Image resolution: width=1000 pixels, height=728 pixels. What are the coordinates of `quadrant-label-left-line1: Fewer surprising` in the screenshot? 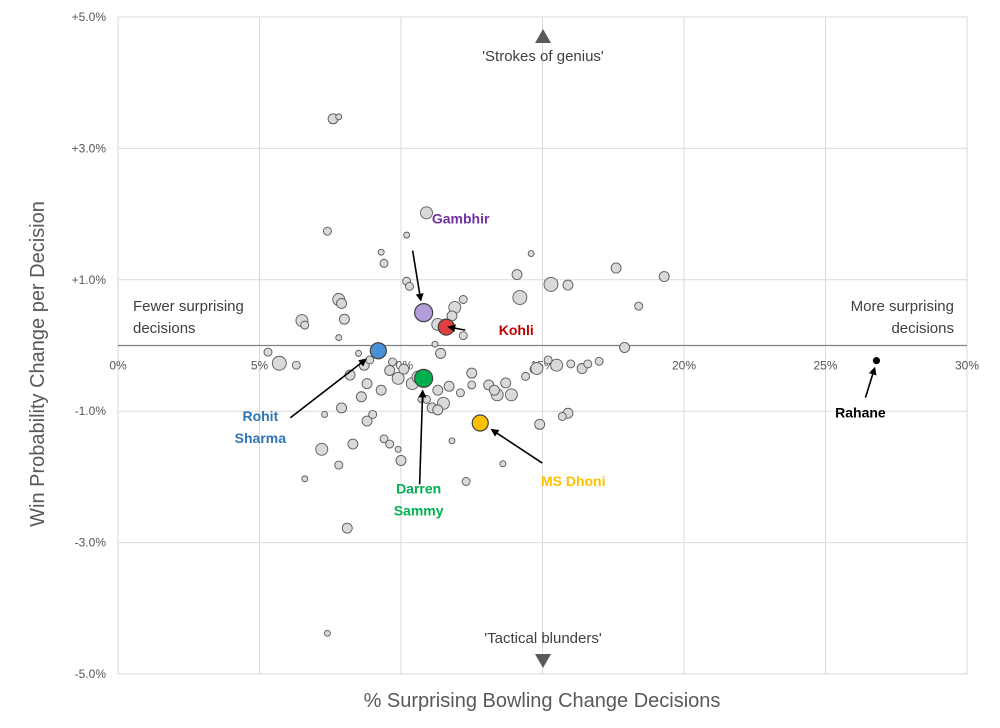 It's located at (188, 306).